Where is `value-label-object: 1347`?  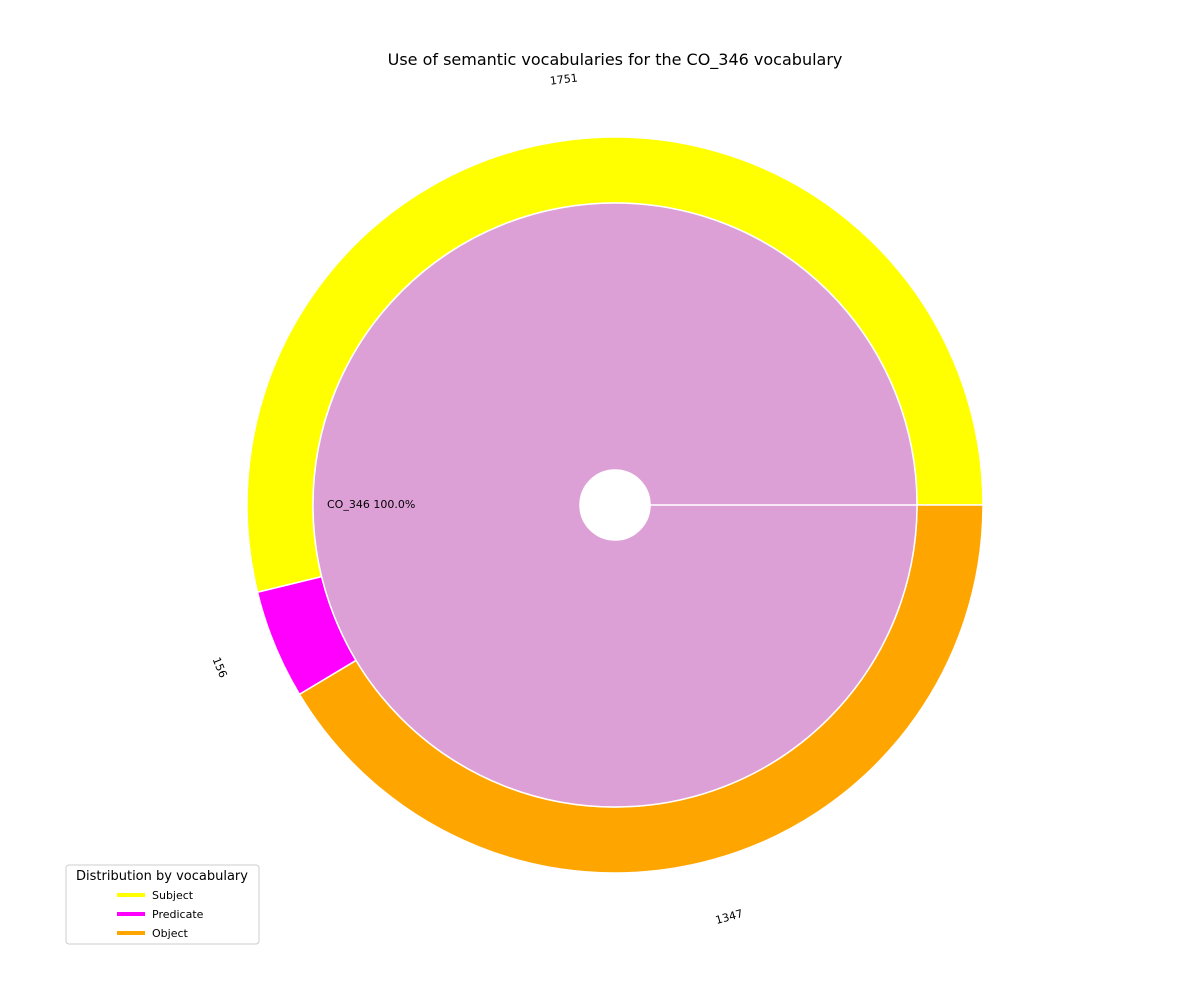
value-label-object: 1347 is located at coordinates (729, 917).